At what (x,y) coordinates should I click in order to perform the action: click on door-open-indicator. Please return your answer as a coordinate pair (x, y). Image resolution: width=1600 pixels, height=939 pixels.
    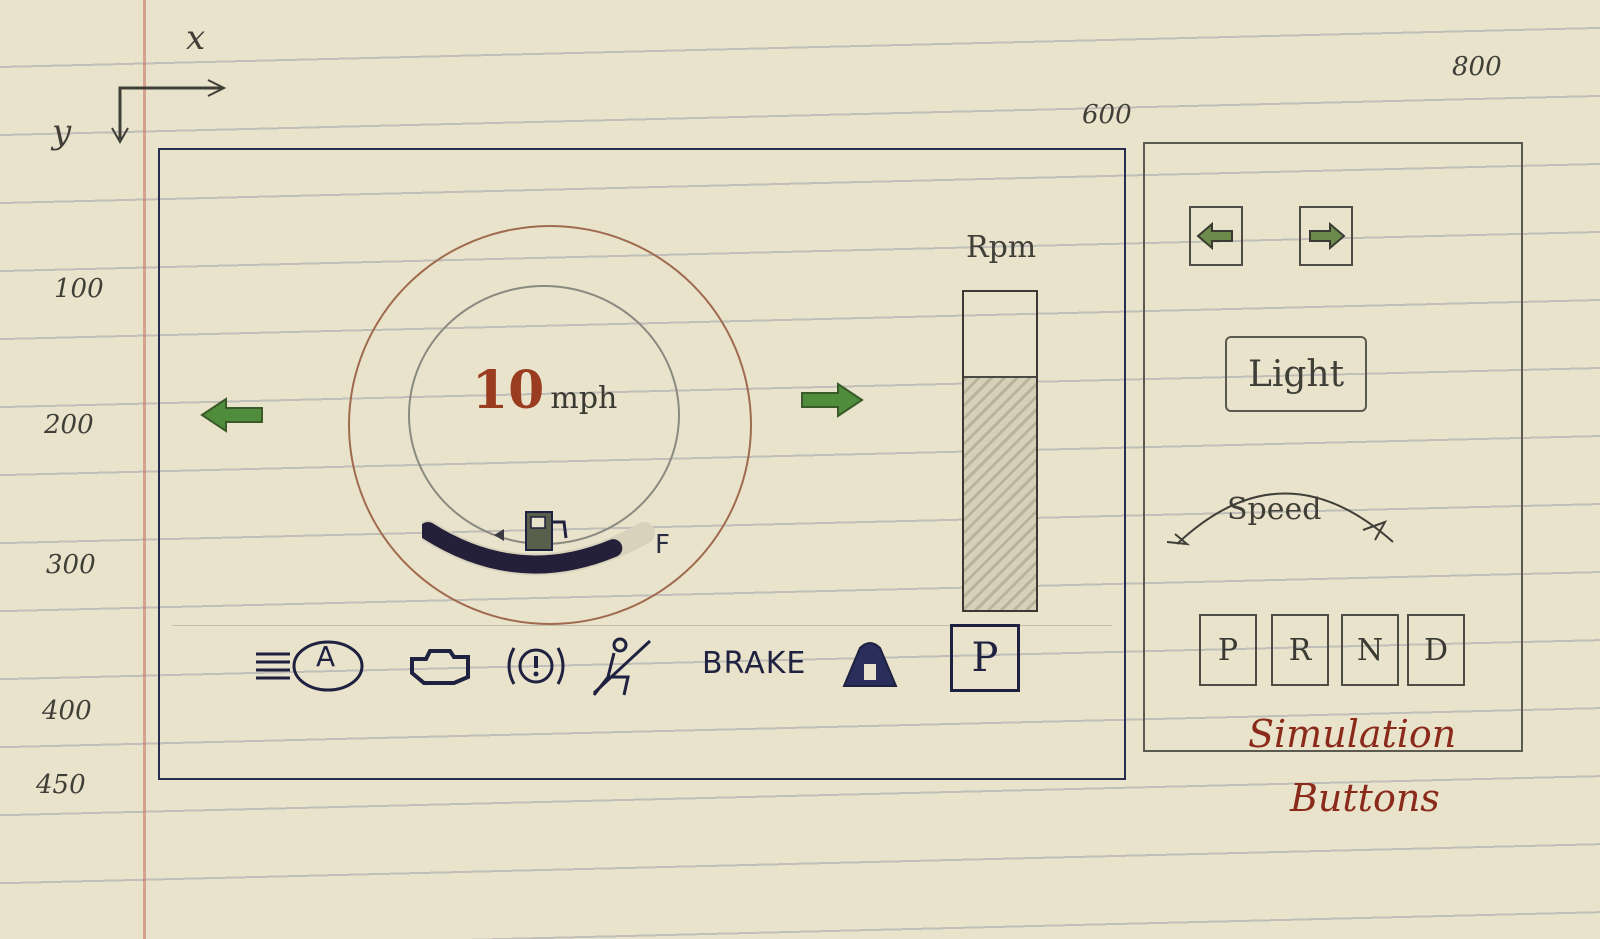
    Looking at the image, I should click on (870, 666).